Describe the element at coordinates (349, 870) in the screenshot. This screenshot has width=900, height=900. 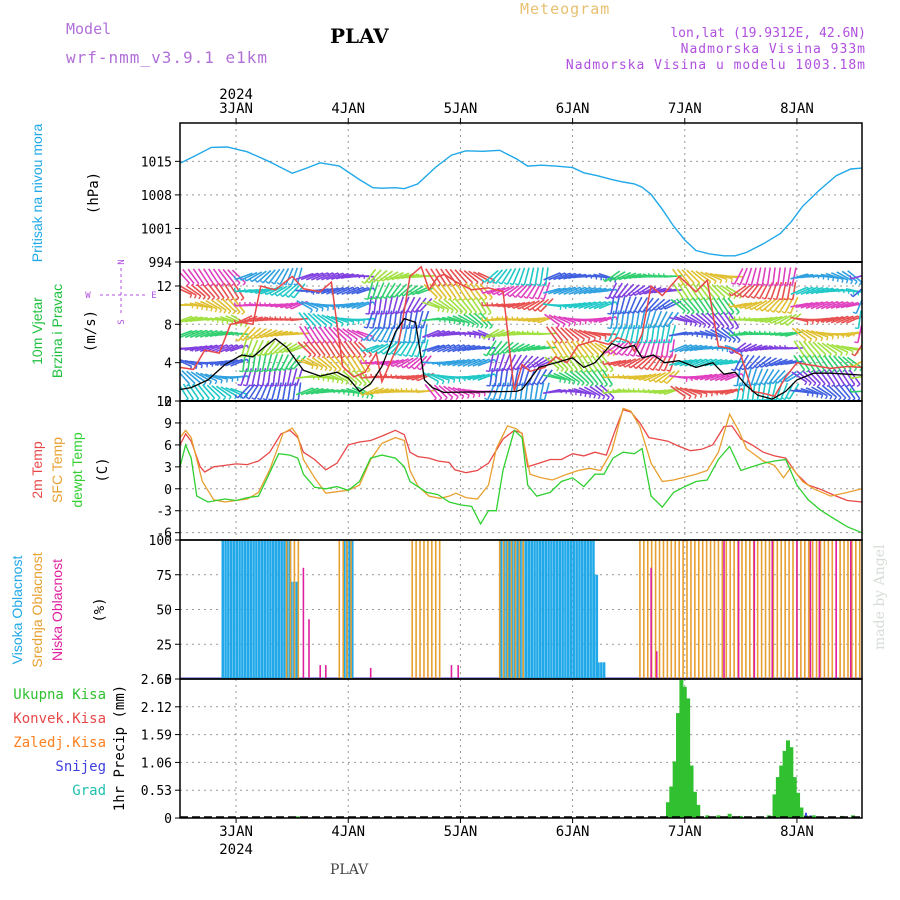
I see `footer-station: PLAV` at that location.